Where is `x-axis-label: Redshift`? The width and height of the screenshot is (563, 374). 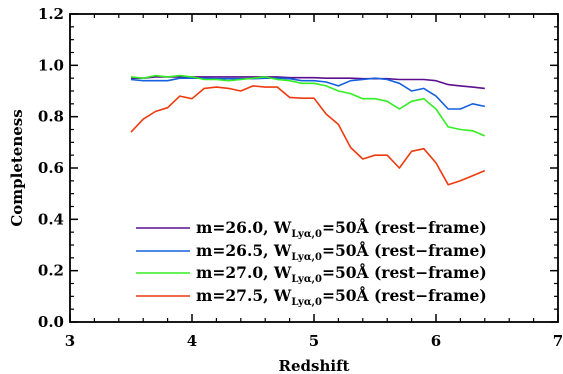 x-axis-label: Redshift is located at coordinates (314, 365).